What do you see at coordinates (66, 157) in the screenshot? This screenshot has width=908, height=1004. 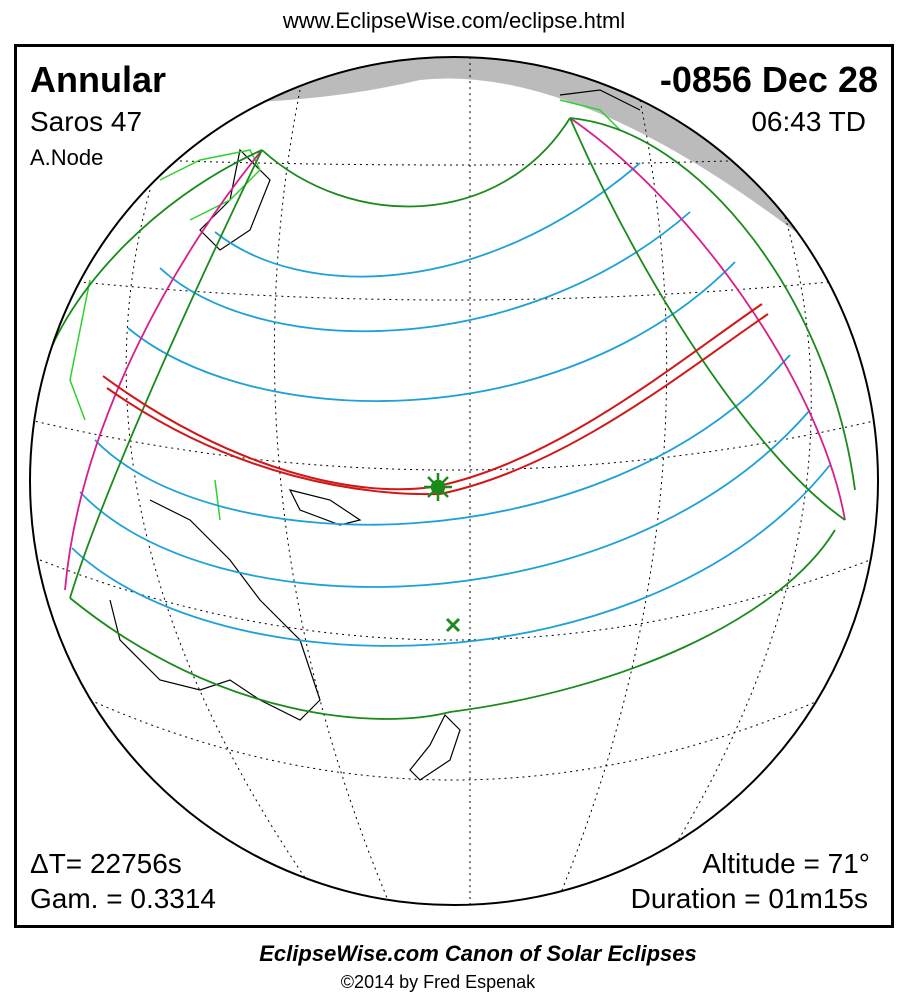 I see `node: A.Node` at bounding box center [66, 157].